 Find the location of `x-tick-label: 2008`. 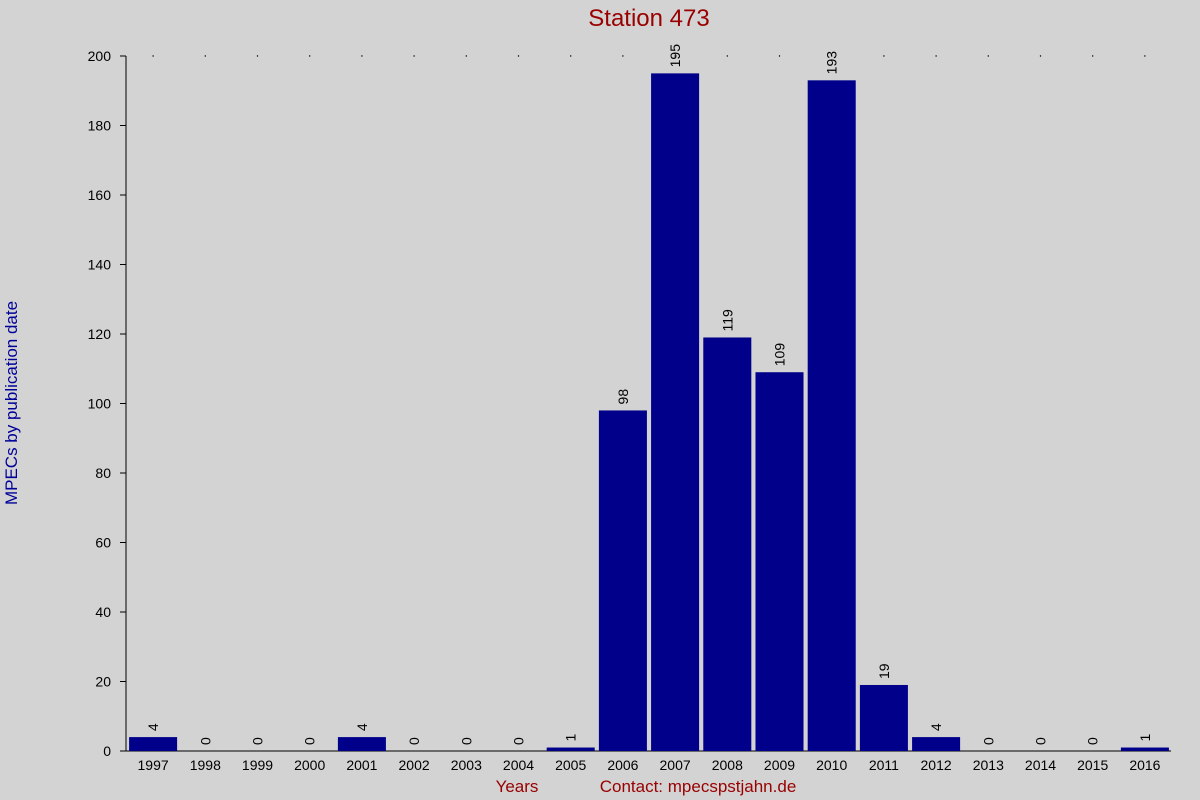

x-tick-label: 2008 is located at coordinates (727, 765).